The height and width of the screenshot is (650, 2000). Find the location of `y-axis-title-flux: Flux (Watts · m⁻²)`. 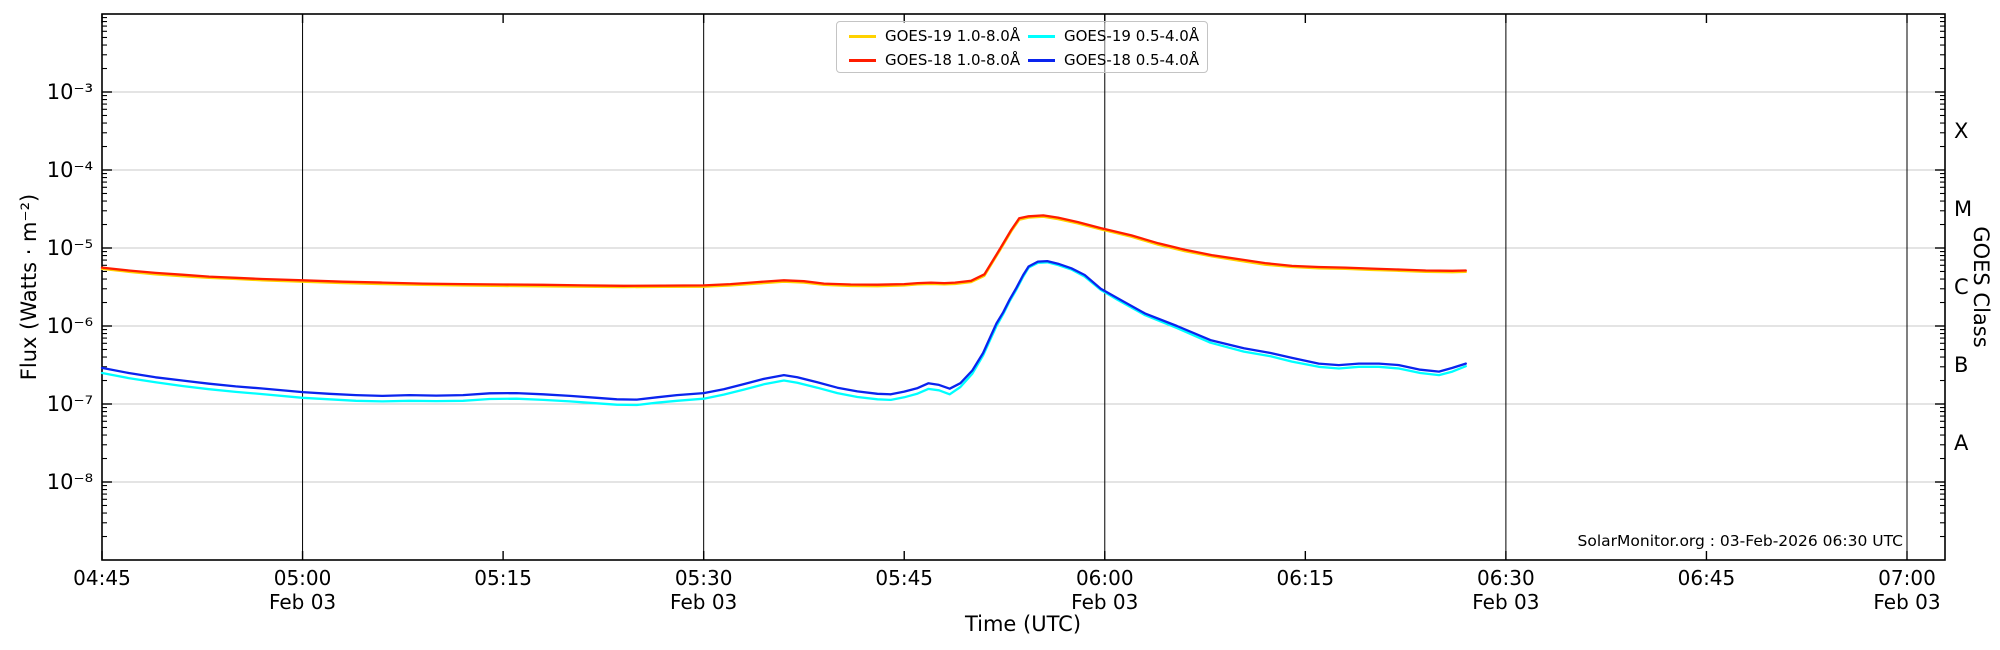

y-axis-title-flux: Flux (Watts · m⁻²) is located at coordinates (29, 287).